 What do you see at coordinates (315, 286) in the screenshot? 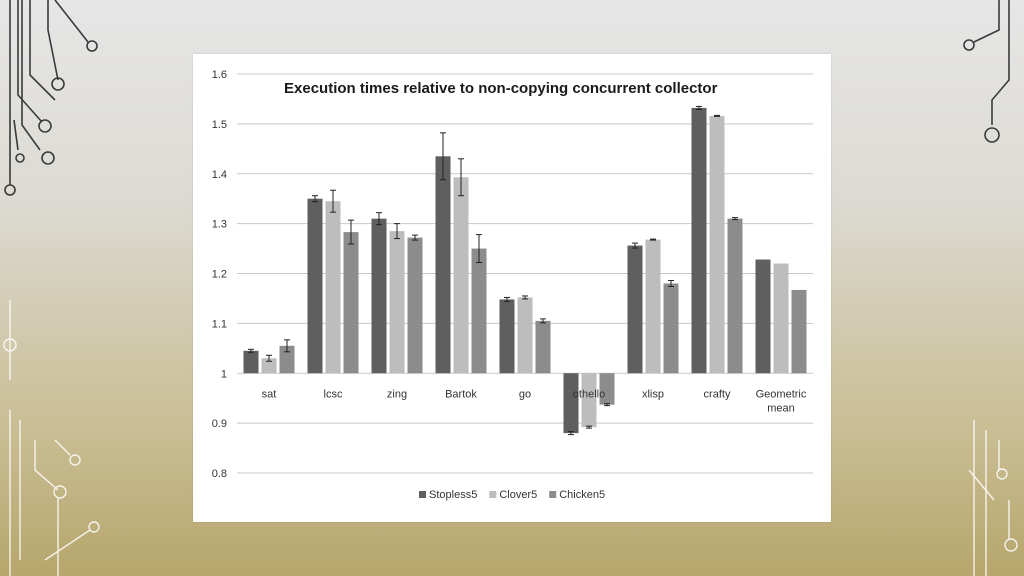
I see `bar-stopless5-lcsc` at bounding box center [315, 286].